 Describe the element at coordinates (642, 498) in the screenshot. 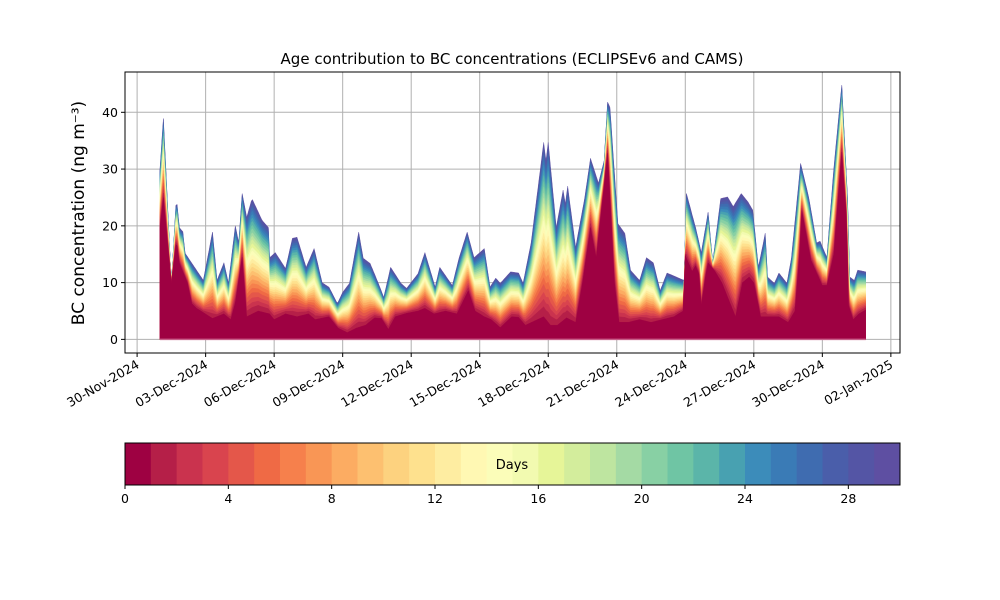

I see `colorbar-tick-label: 20` at that location.